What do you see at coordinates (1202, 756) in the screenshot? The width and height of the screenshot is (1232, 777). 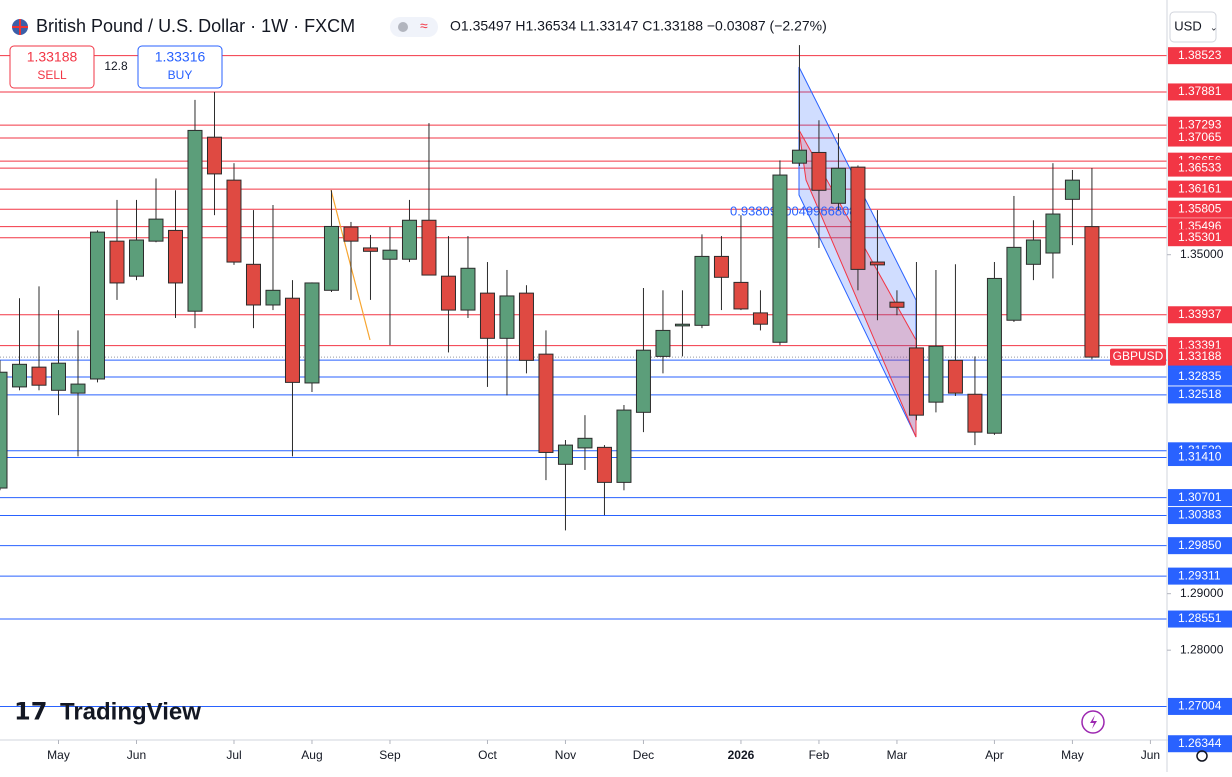 I see `settings-icon` at bounding box center [1202, 756].